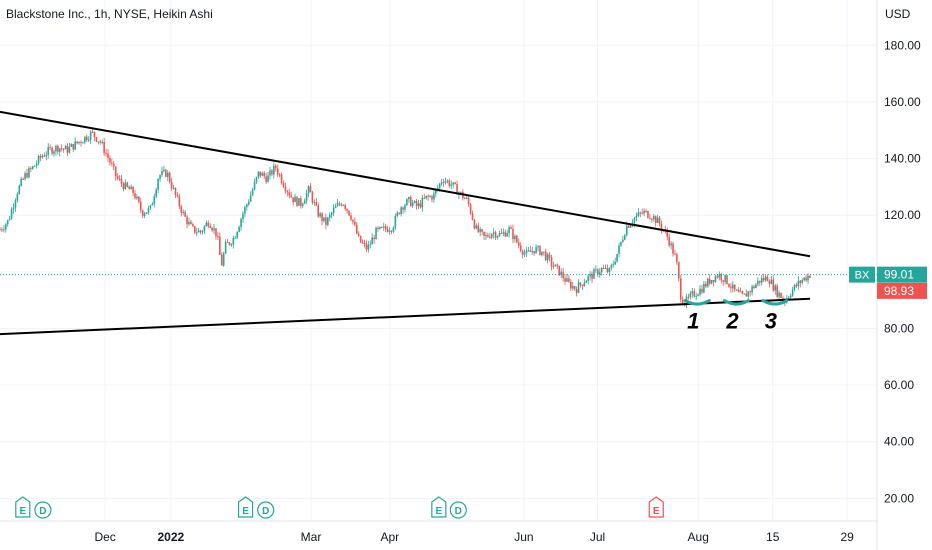 The height and width of the screenshot is (550, 932). What do you see at coordinates (771, 321) in the screenshot?
I see `bottom-number-label: 3` at bounding box center [771, 321].